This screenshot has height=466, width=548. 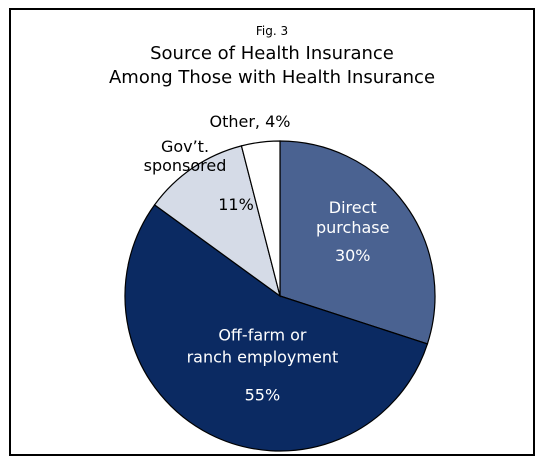 I want to click on slice-value-0: 30%, so click(x=353, y=255).